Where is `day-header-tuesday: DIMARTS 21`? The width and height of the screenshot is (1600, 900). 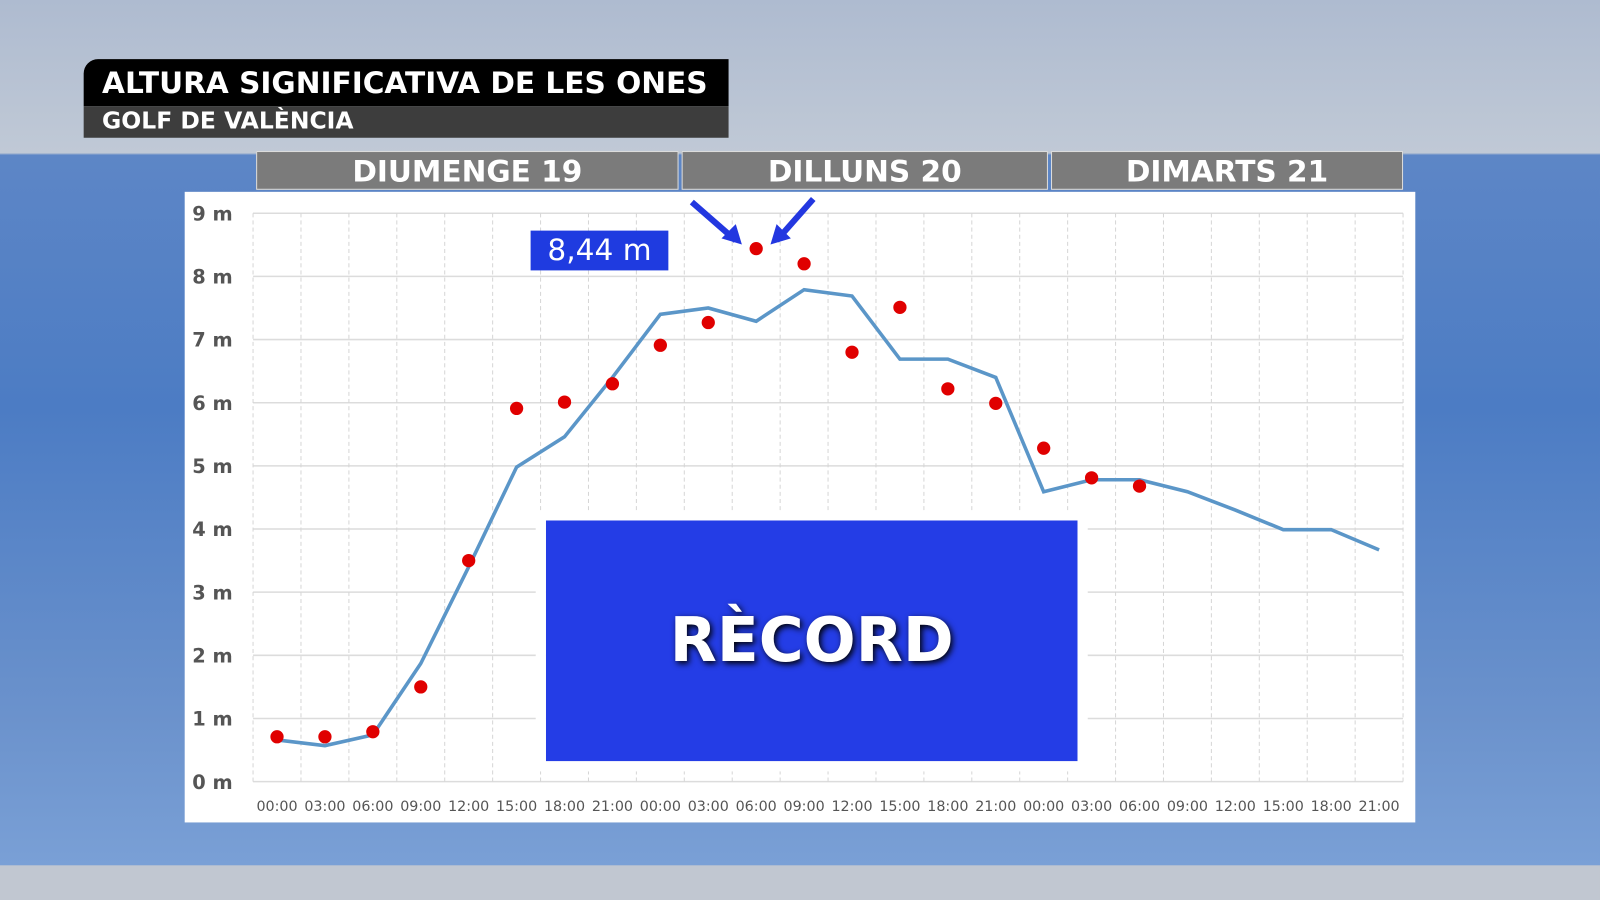 day-header-tuesday: DIMARTS 21 is located at coordinates (1227, 170).